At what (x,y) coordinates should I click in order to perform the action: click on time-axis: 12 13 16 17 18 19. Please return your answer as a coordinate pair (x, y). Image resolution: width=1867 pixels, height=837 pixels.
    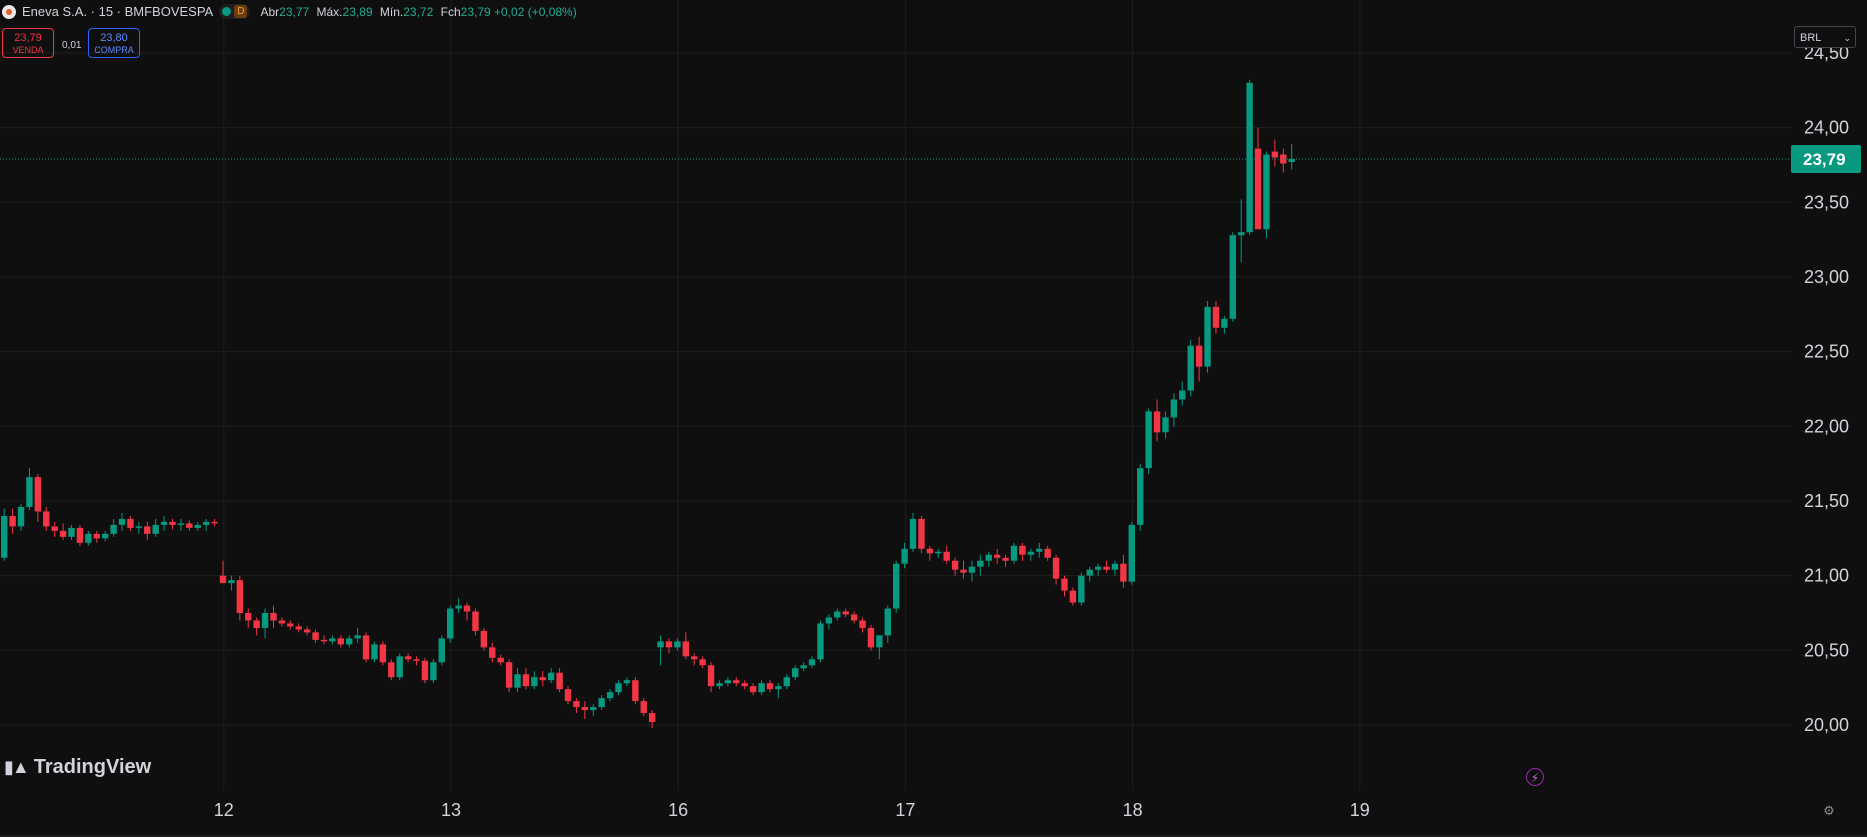
    Looking at the image, I should click on (792, 810).